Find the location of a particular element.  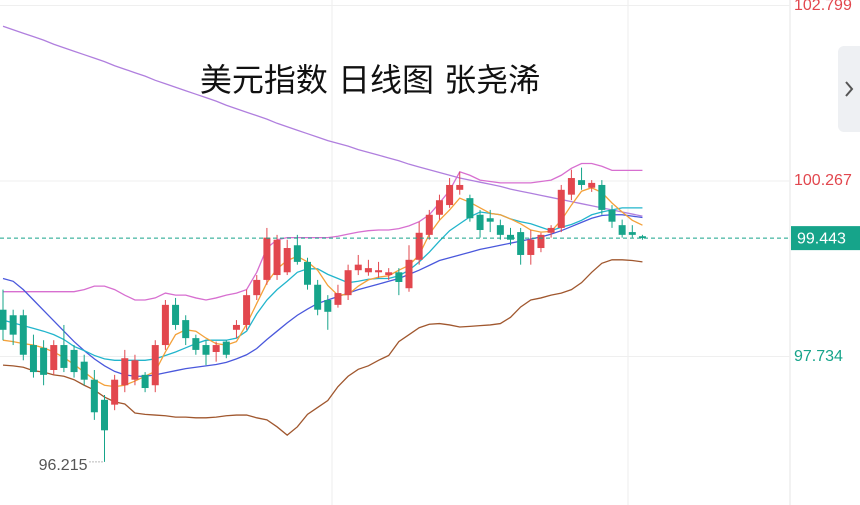

side-toggle is located at coordinates (849, 89).